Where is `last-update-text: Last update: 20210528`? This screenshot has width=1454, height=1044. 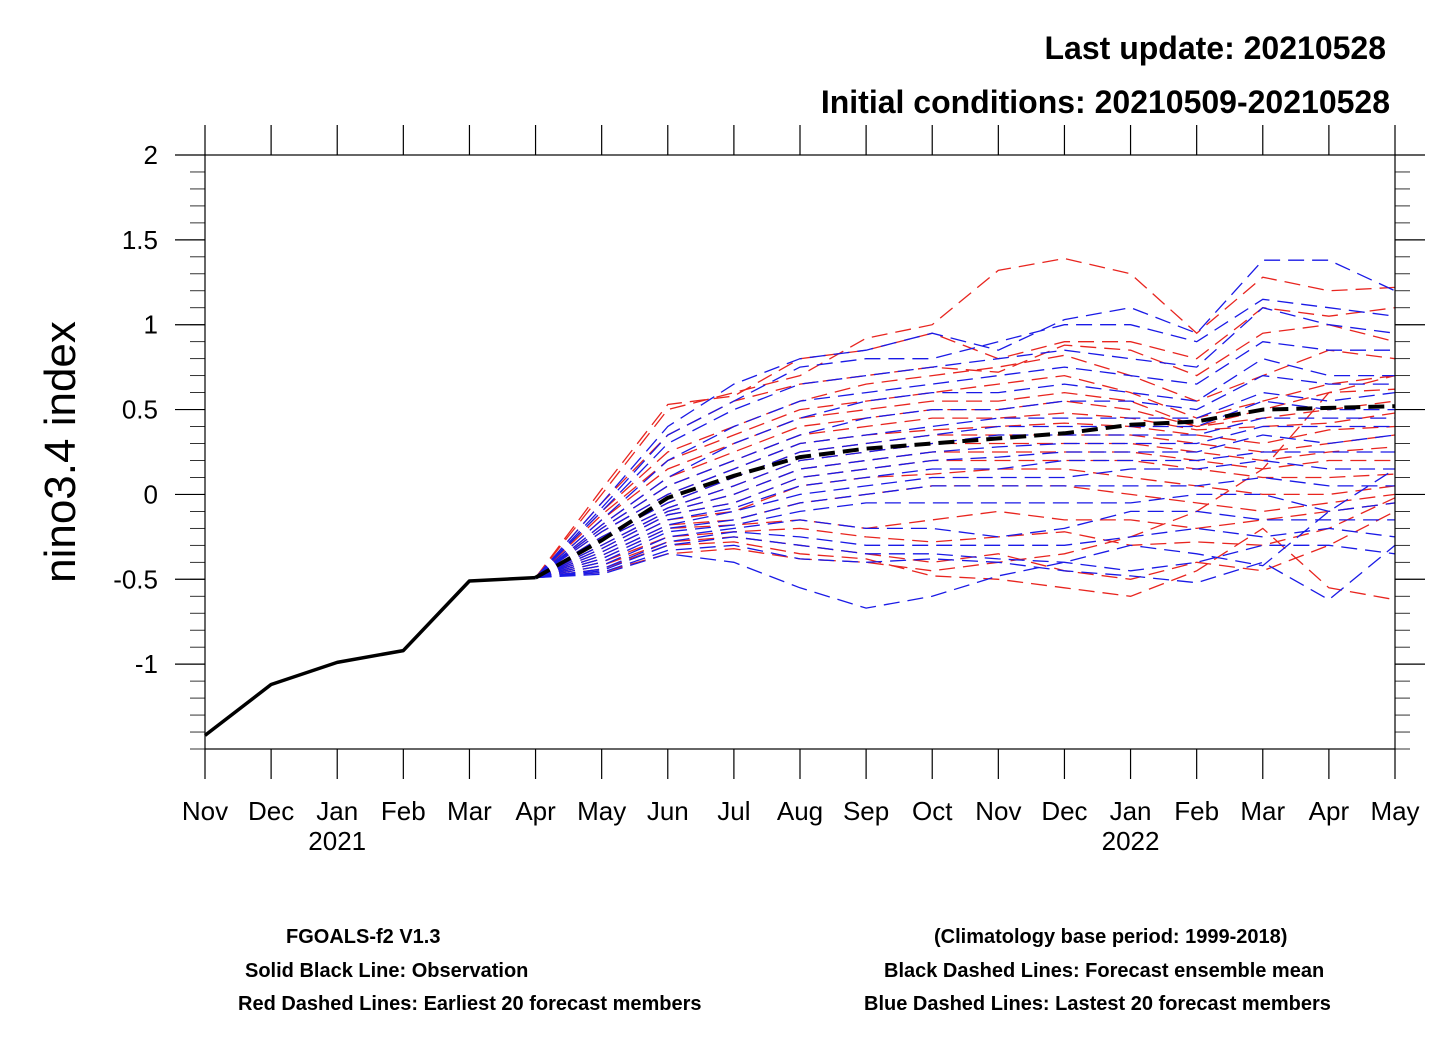
last-update-text: Last update: 20210528 is located at coordinates (1215, 48).